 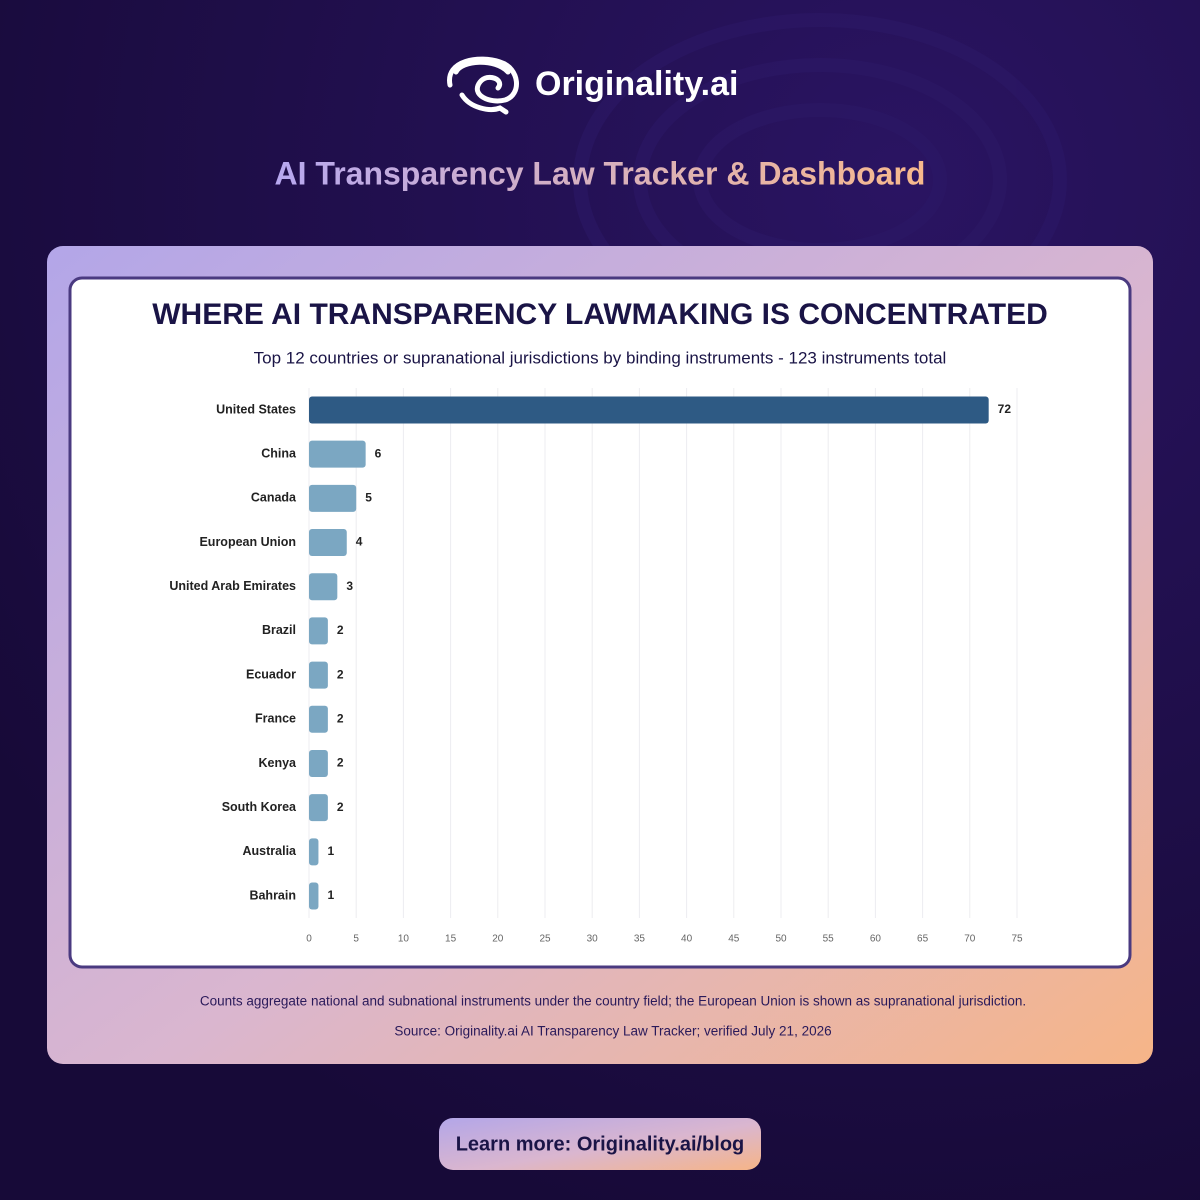 I want to click on cta-text: Learn more: Originality.ai/blog, so click(x=600, y=1144).